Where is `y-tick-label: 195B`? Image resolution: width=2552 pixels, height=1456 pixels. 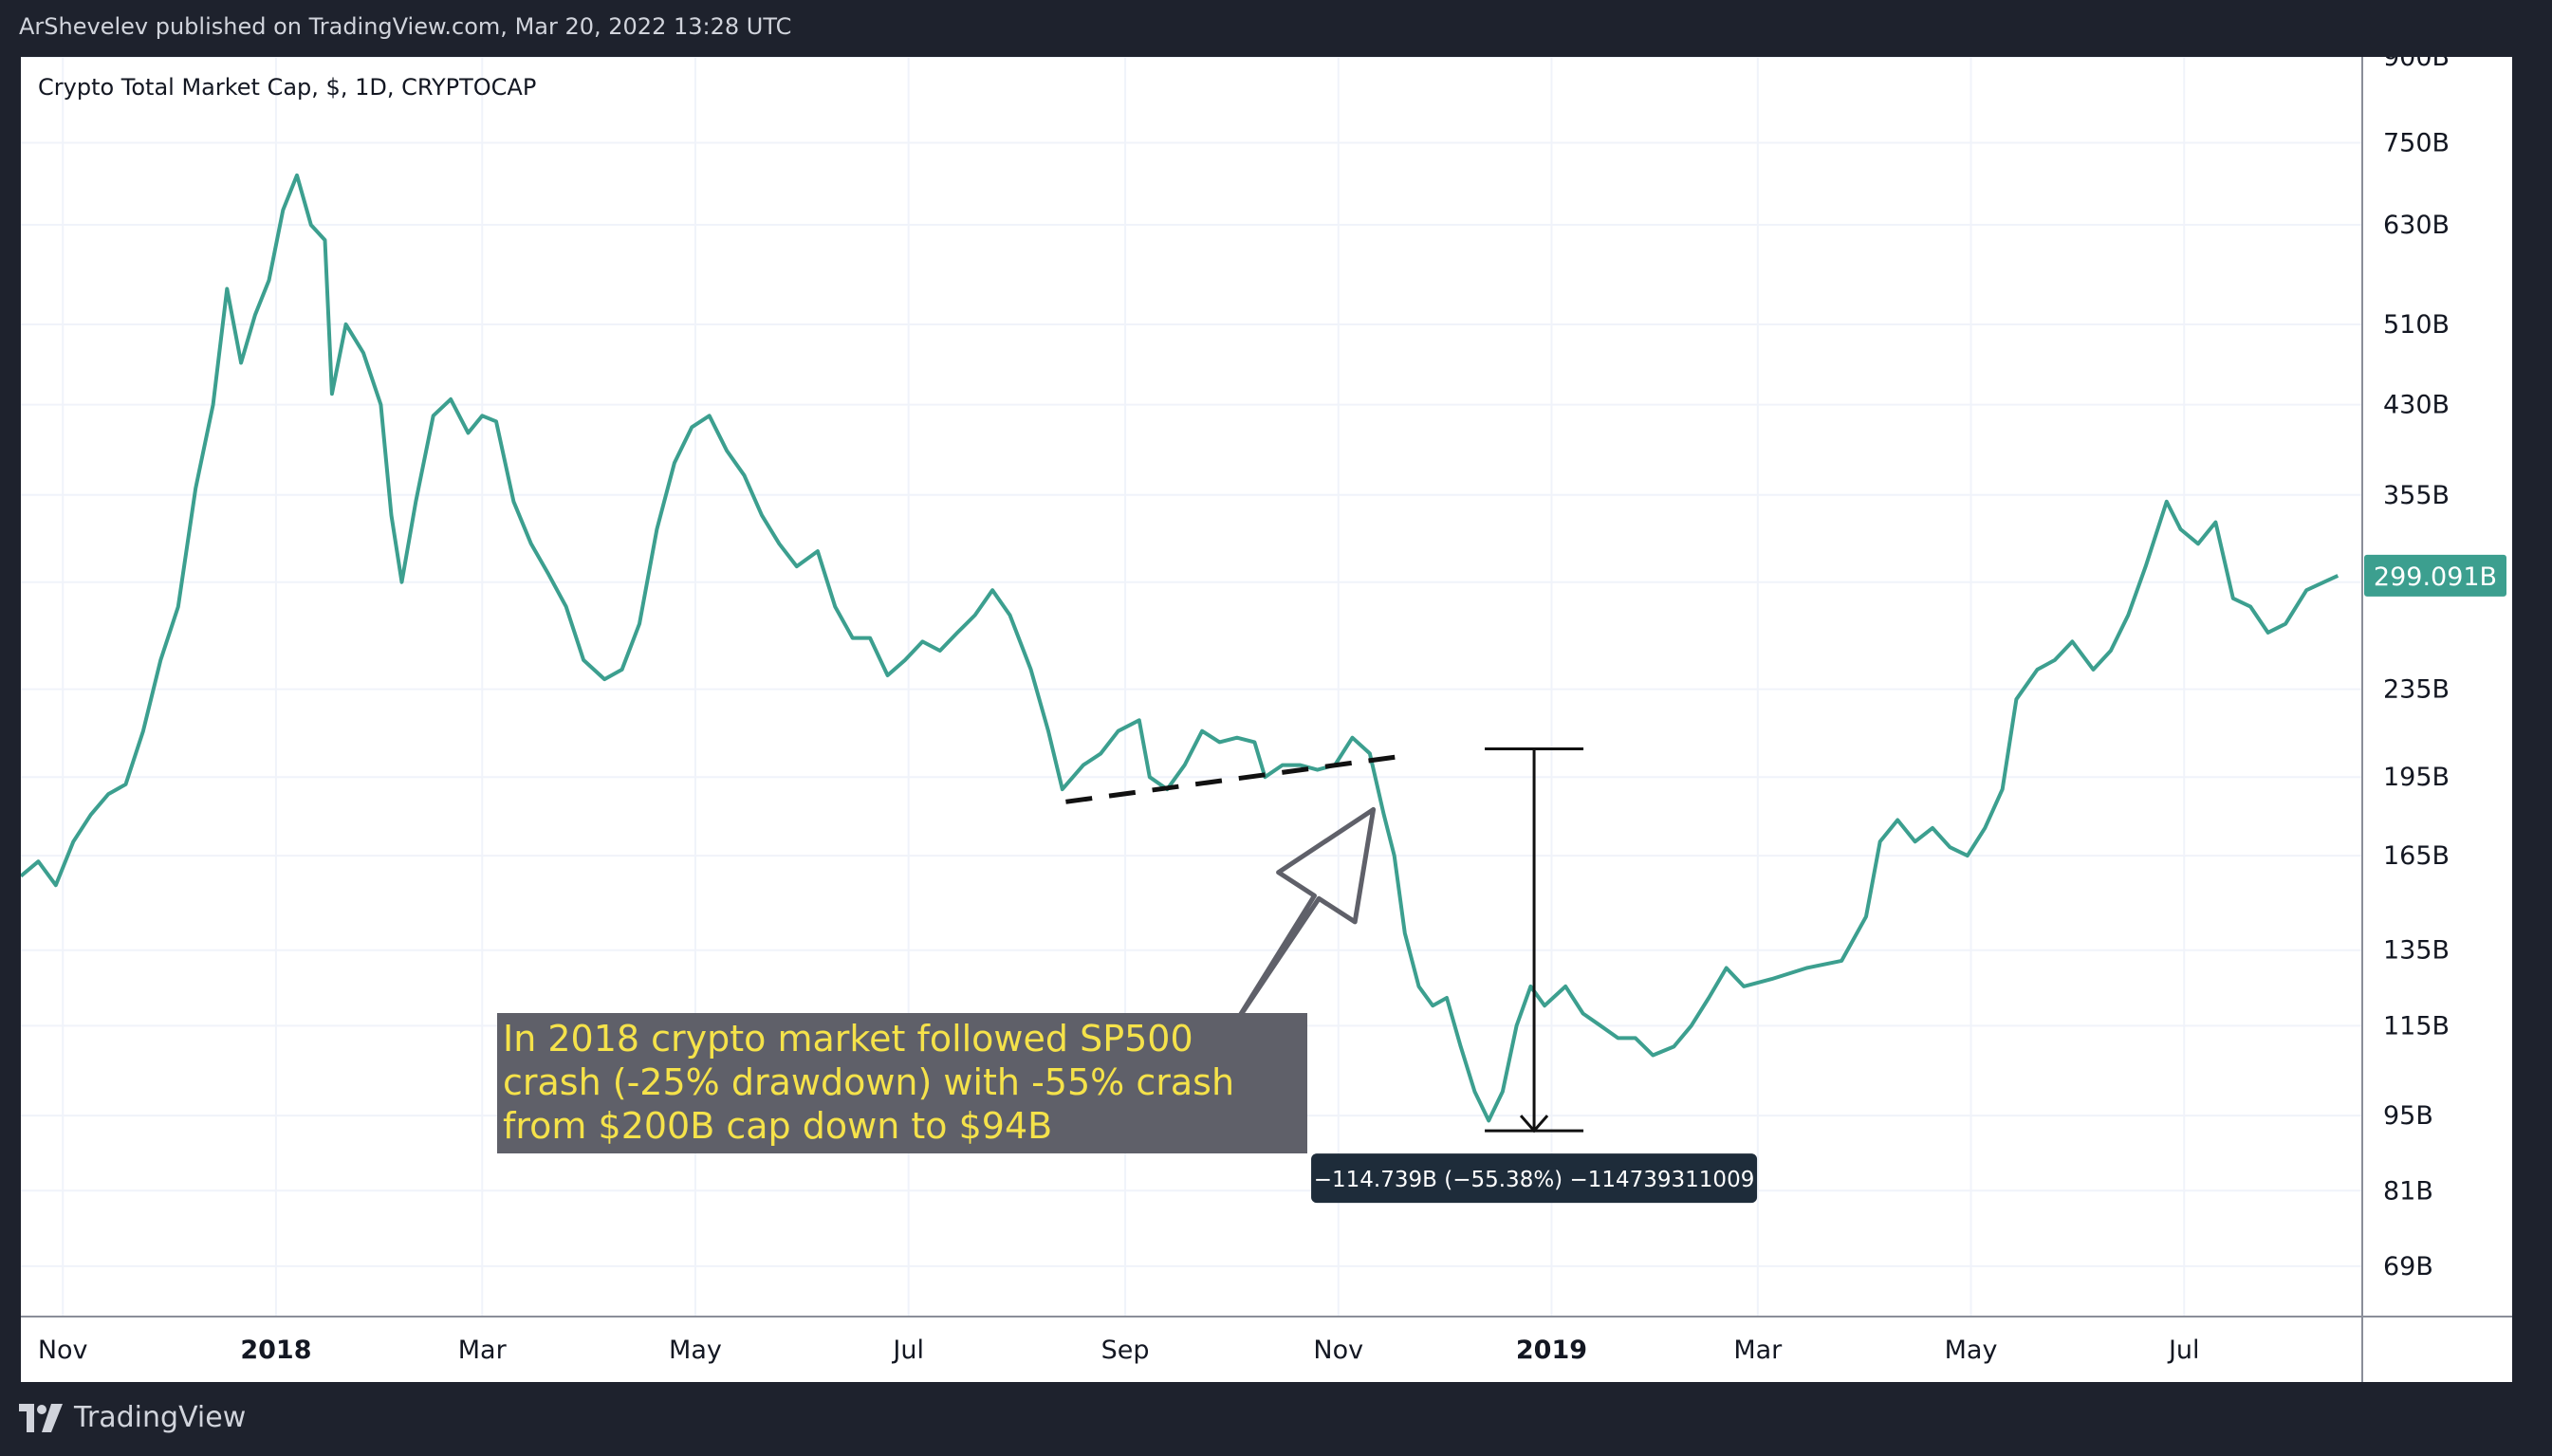
y-tick-label: 195B is located at coordinates (2416, 777).